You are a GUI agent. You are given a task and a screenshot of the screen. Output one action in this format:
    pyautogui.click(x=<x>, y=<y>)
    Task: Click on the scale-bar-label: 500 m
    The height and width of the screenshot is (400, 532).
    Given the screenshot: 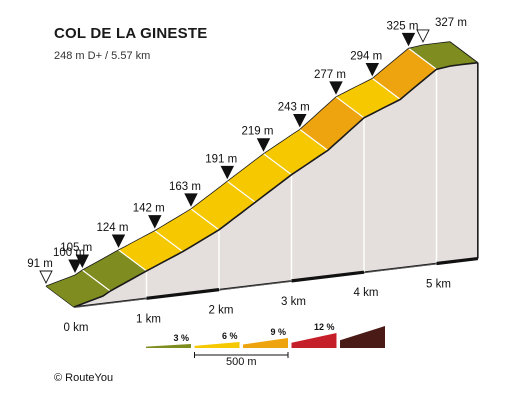 What is the action you would take?
    pyautogui.click(x=241, y=362)
    